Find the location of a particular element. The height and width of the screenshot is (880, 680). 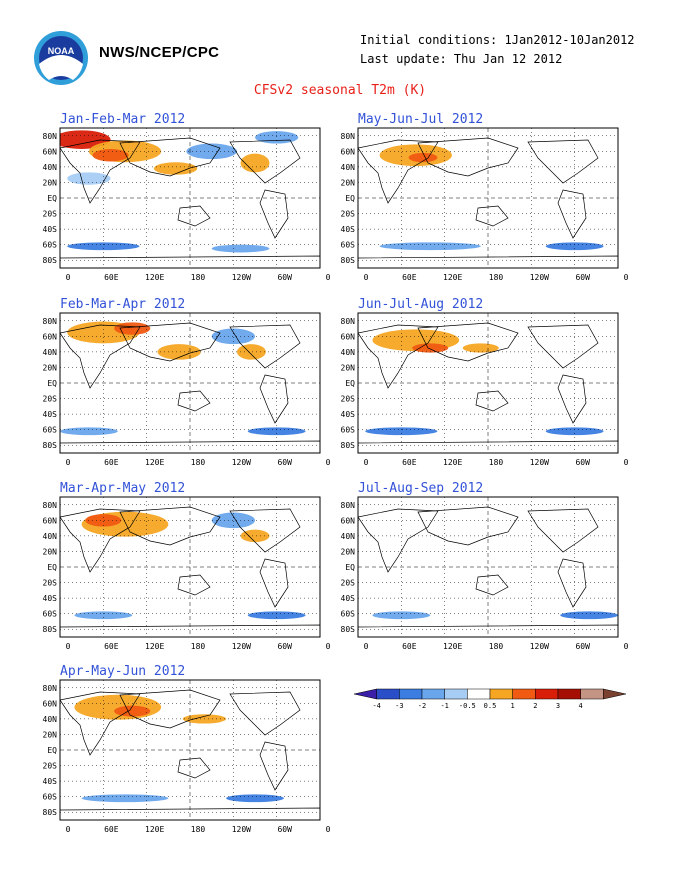

panel-title: Jul-Aug-Sep 2012 is located at coordinates (421, 488).